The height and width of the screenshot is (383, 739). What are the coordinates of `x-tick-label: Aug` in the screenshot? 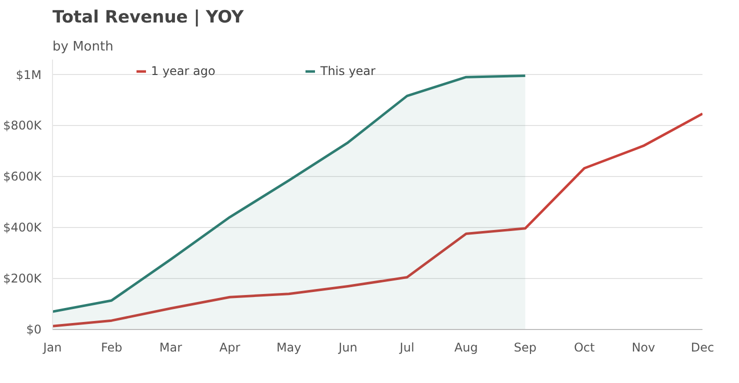 It's located at (466, 347).